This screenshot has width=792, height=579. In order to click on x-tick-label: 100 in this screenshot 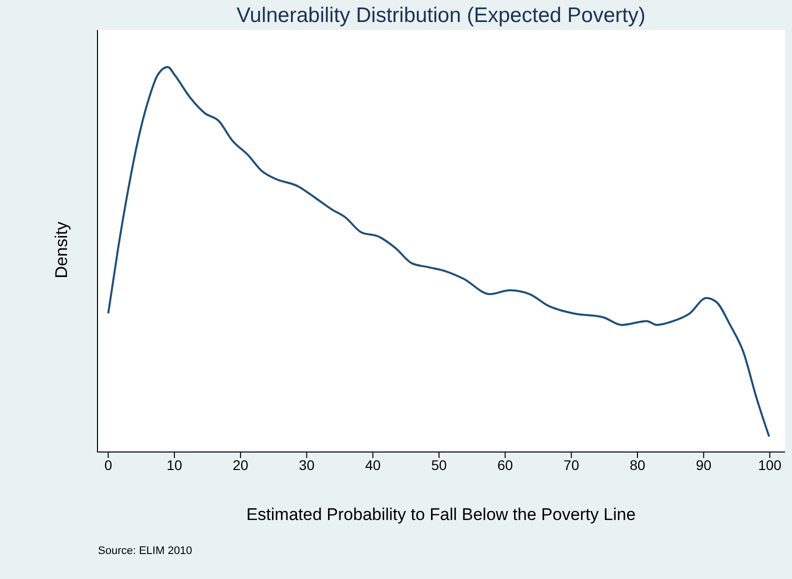, I will do `click(770, 464)`.